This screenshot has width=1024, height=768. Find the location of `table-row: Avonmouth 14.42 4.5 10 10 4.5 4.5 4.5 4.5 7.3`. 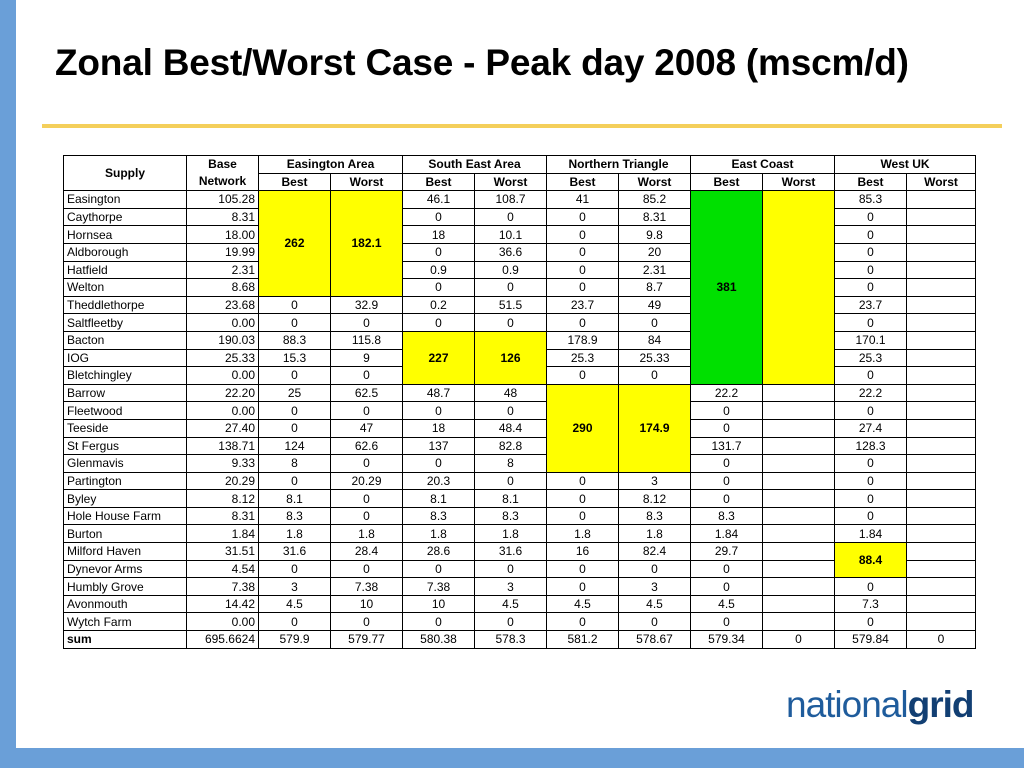

table-row: Avonmouth 14.42 4.5 10 10 4.5 4.5 4.5 4.5 7.3 is located at coordinates (519, 604).